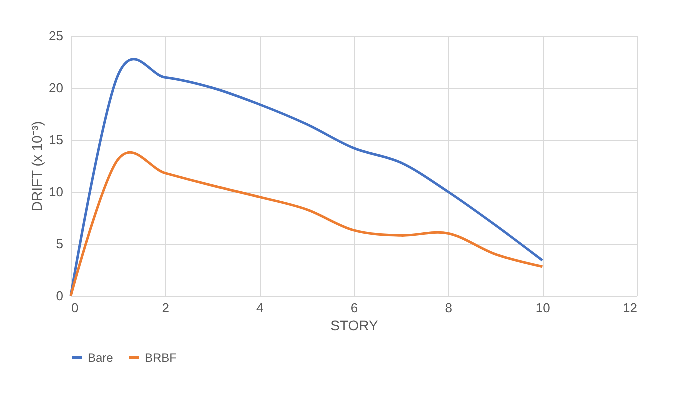 The image size is (686, 413). Describe the element at coordinates (56, 192) in the screenshot. I see `y-tick-label: 10` at that location.